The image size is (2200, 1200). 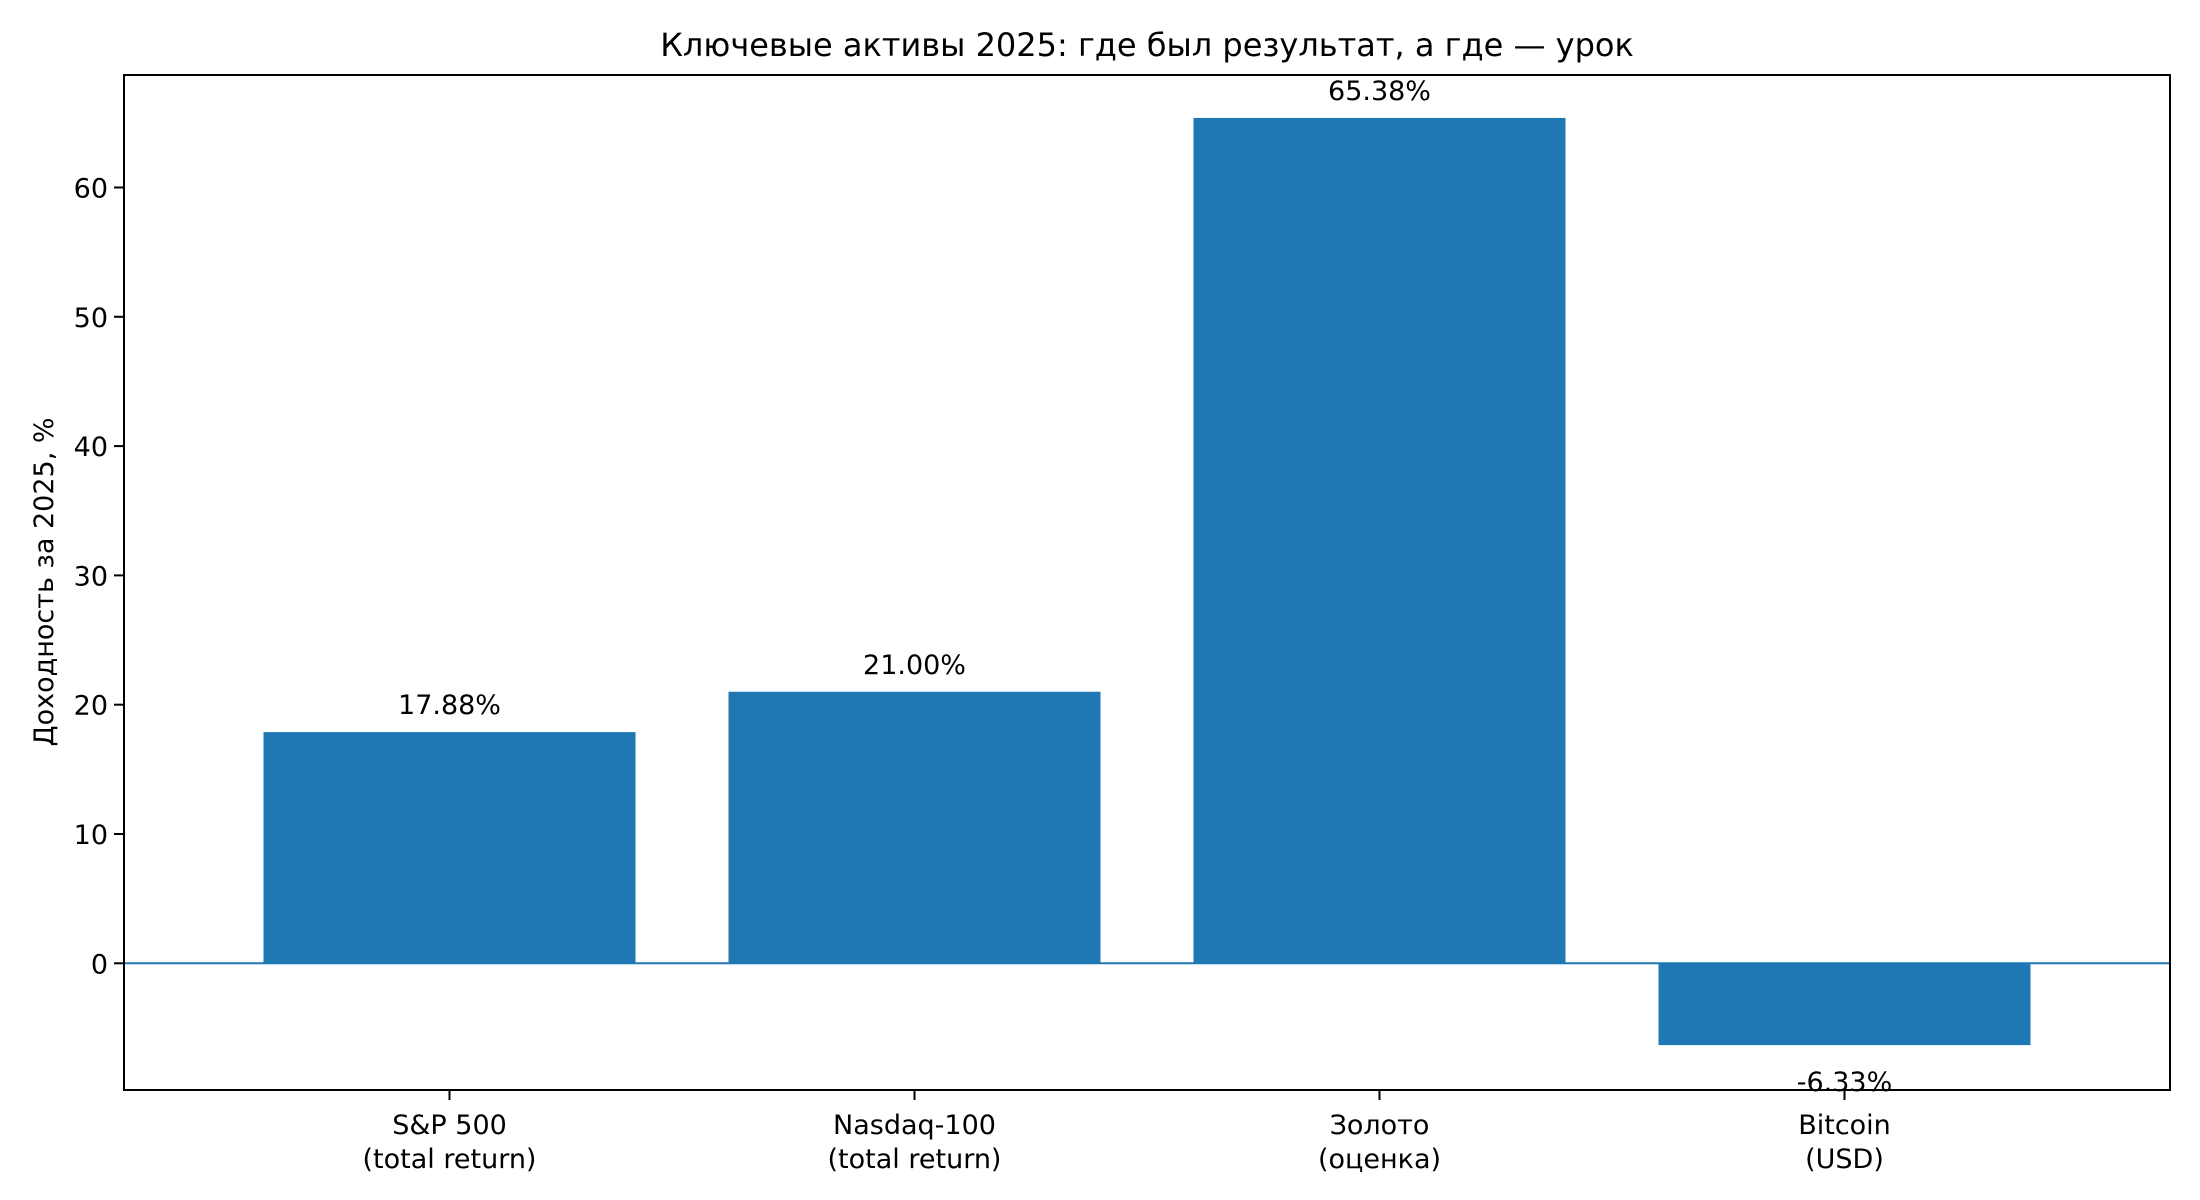 What do you see at coordinates (91, 706) in the screenshot?
I see `y-tick-label: 20` at bounding box center [91, 706].